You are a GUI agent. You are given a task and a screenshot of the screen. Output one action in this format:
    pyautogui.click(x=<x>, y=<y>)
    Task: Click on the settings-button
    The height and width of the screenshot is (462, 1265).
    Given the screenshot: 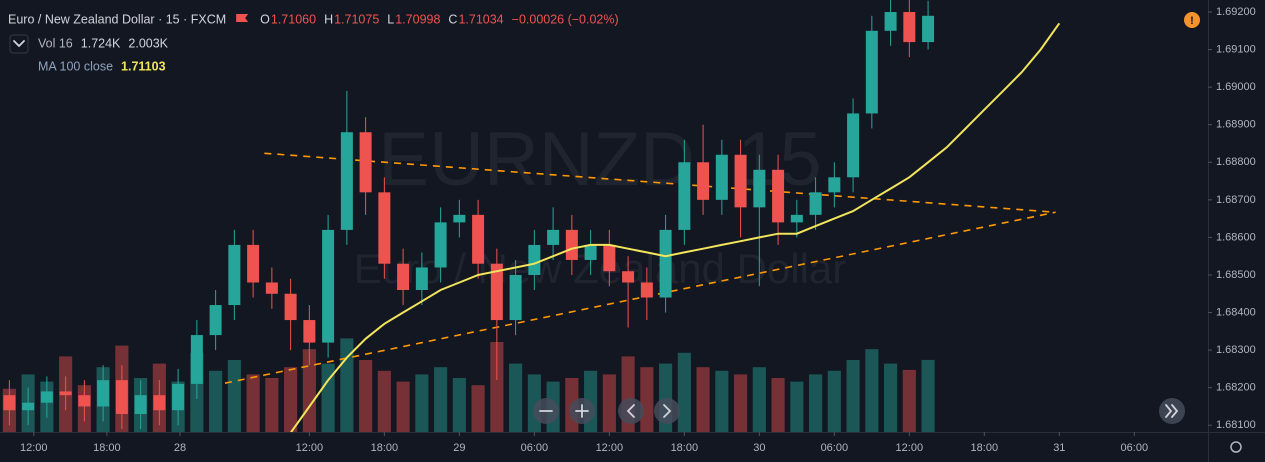 What is the action you would take?
    pyautogui.click(x=1236, y=447)
    